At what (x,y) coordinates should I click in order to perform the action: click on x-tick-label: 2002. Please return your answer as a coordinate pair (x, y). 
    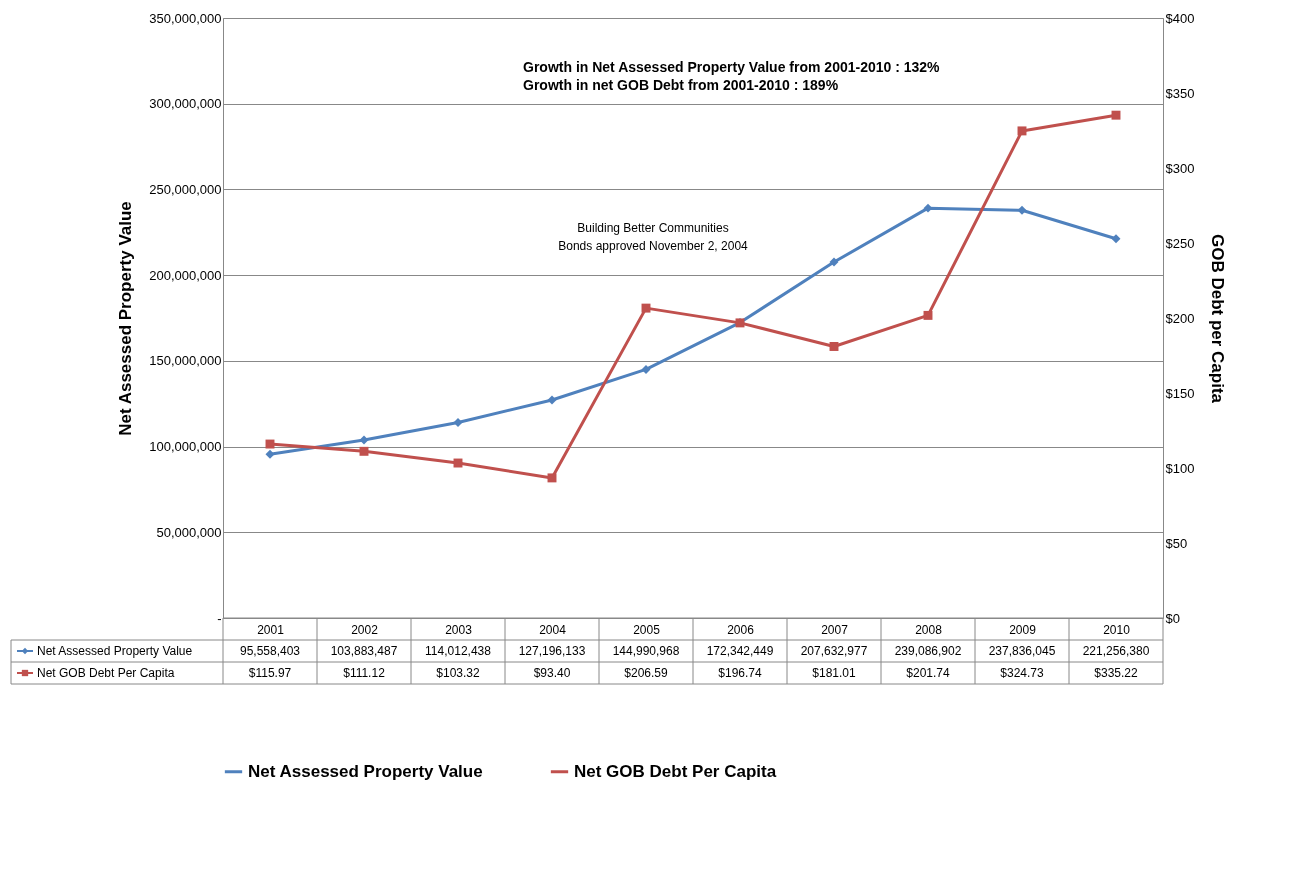
    Looking at the image, I should click on (365, 629).